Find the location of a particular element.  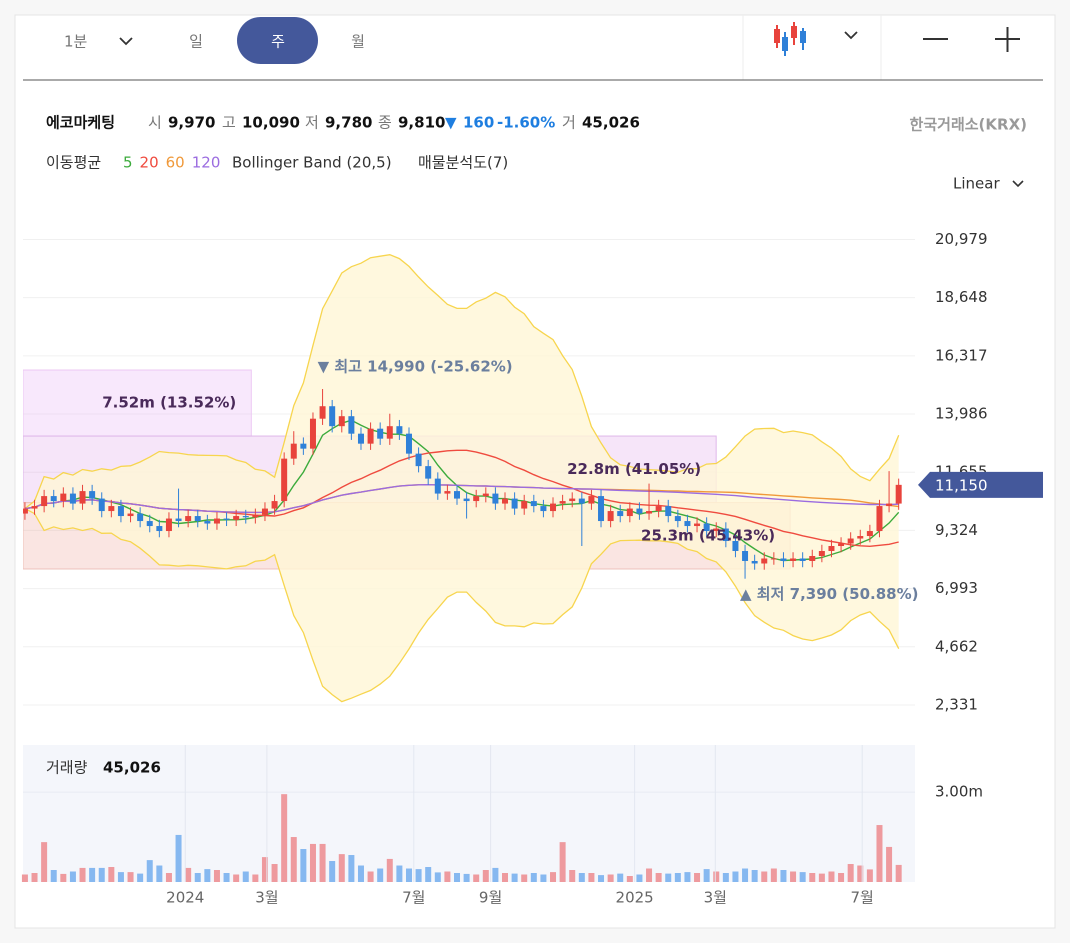

volume-label: 거래량 is located at coordinates (67, 768).